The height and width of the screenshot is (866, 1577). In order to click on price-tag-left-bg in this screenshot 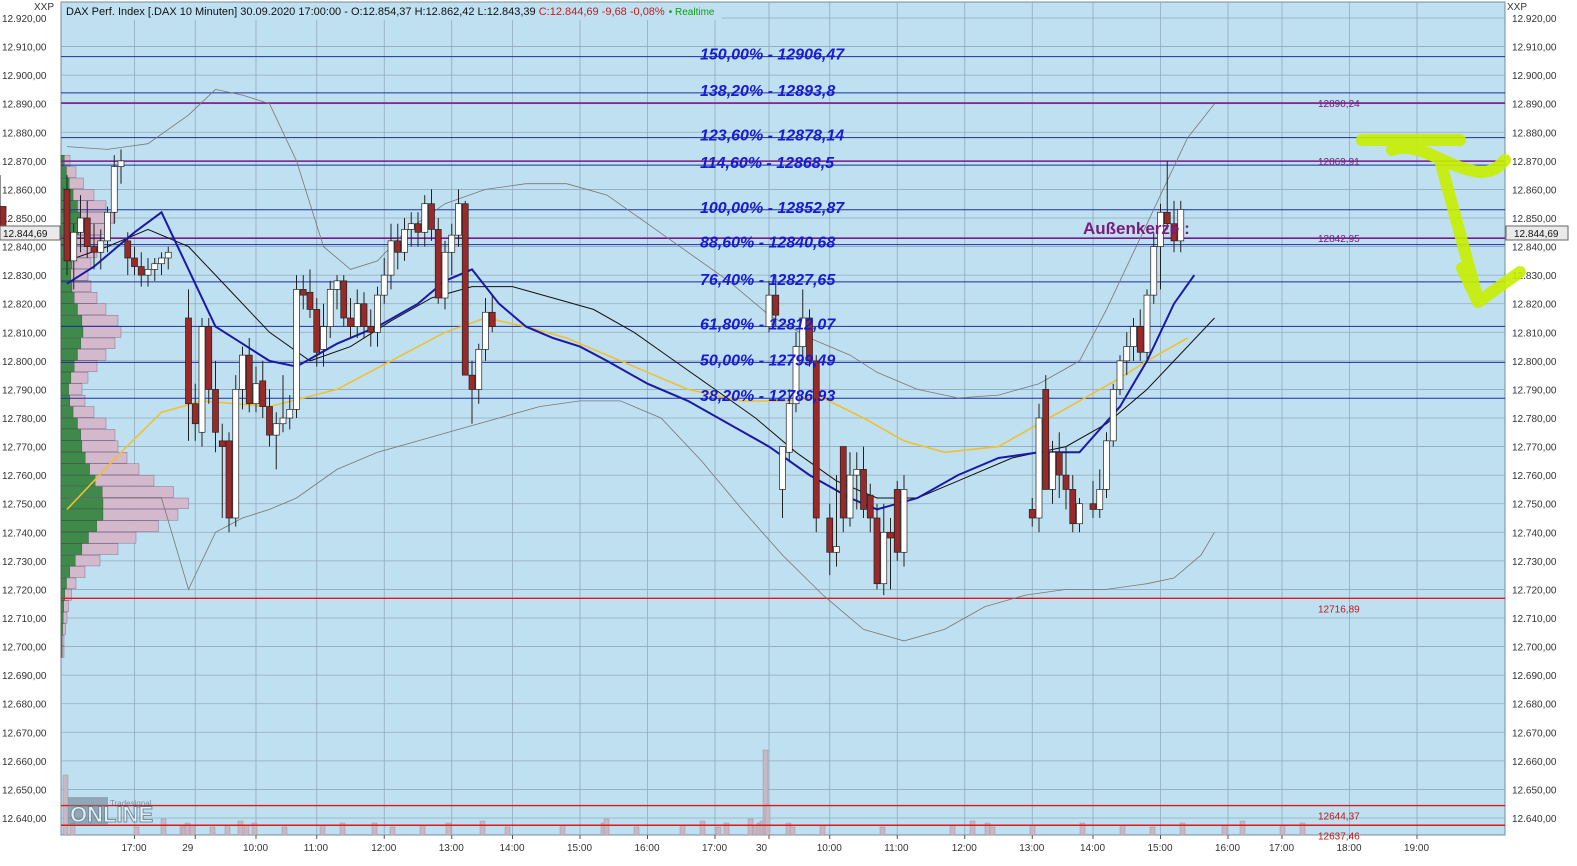, I will do `click(30, 233)`.